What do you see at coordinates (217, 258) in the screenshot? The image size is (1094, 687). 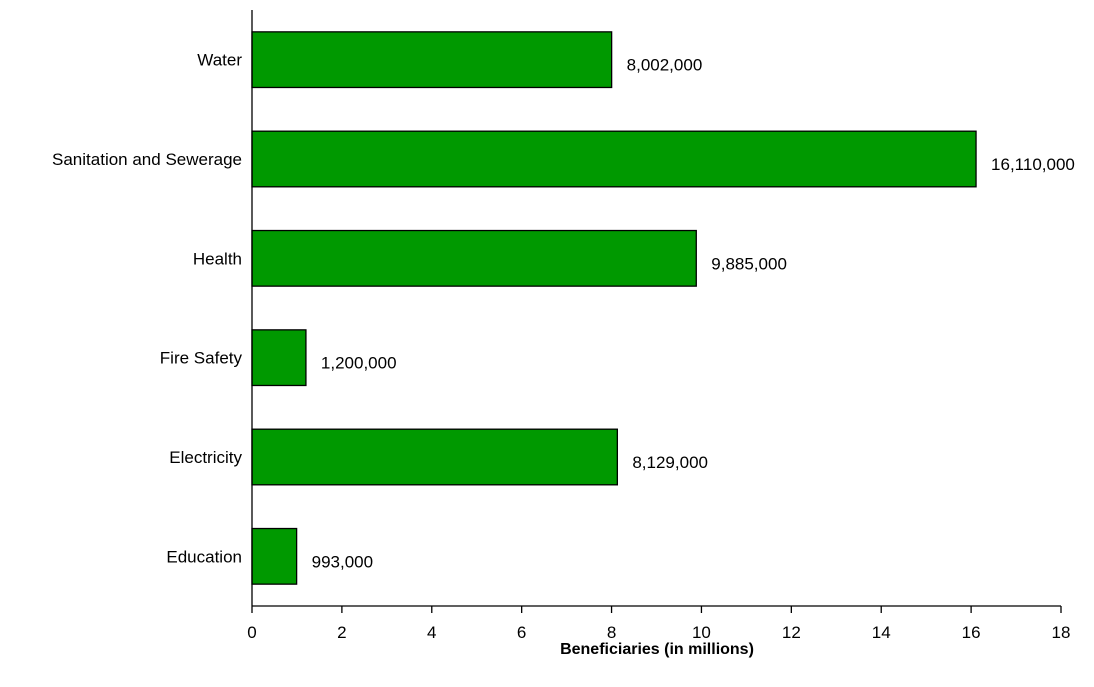 I see `category-label-health: Health` at bounding box center [217, 258].